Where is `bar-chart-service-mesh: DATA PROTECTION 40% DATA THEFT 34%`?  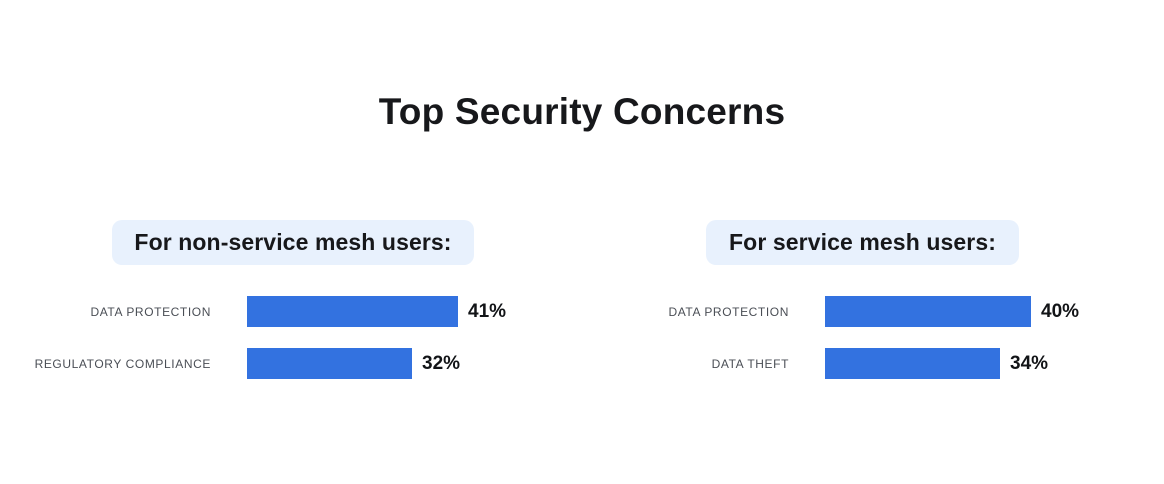
bar-chart-service-mesh: DATA PROTECTION 40% DATA THEFT 34% is located at coordinates (859, 337).